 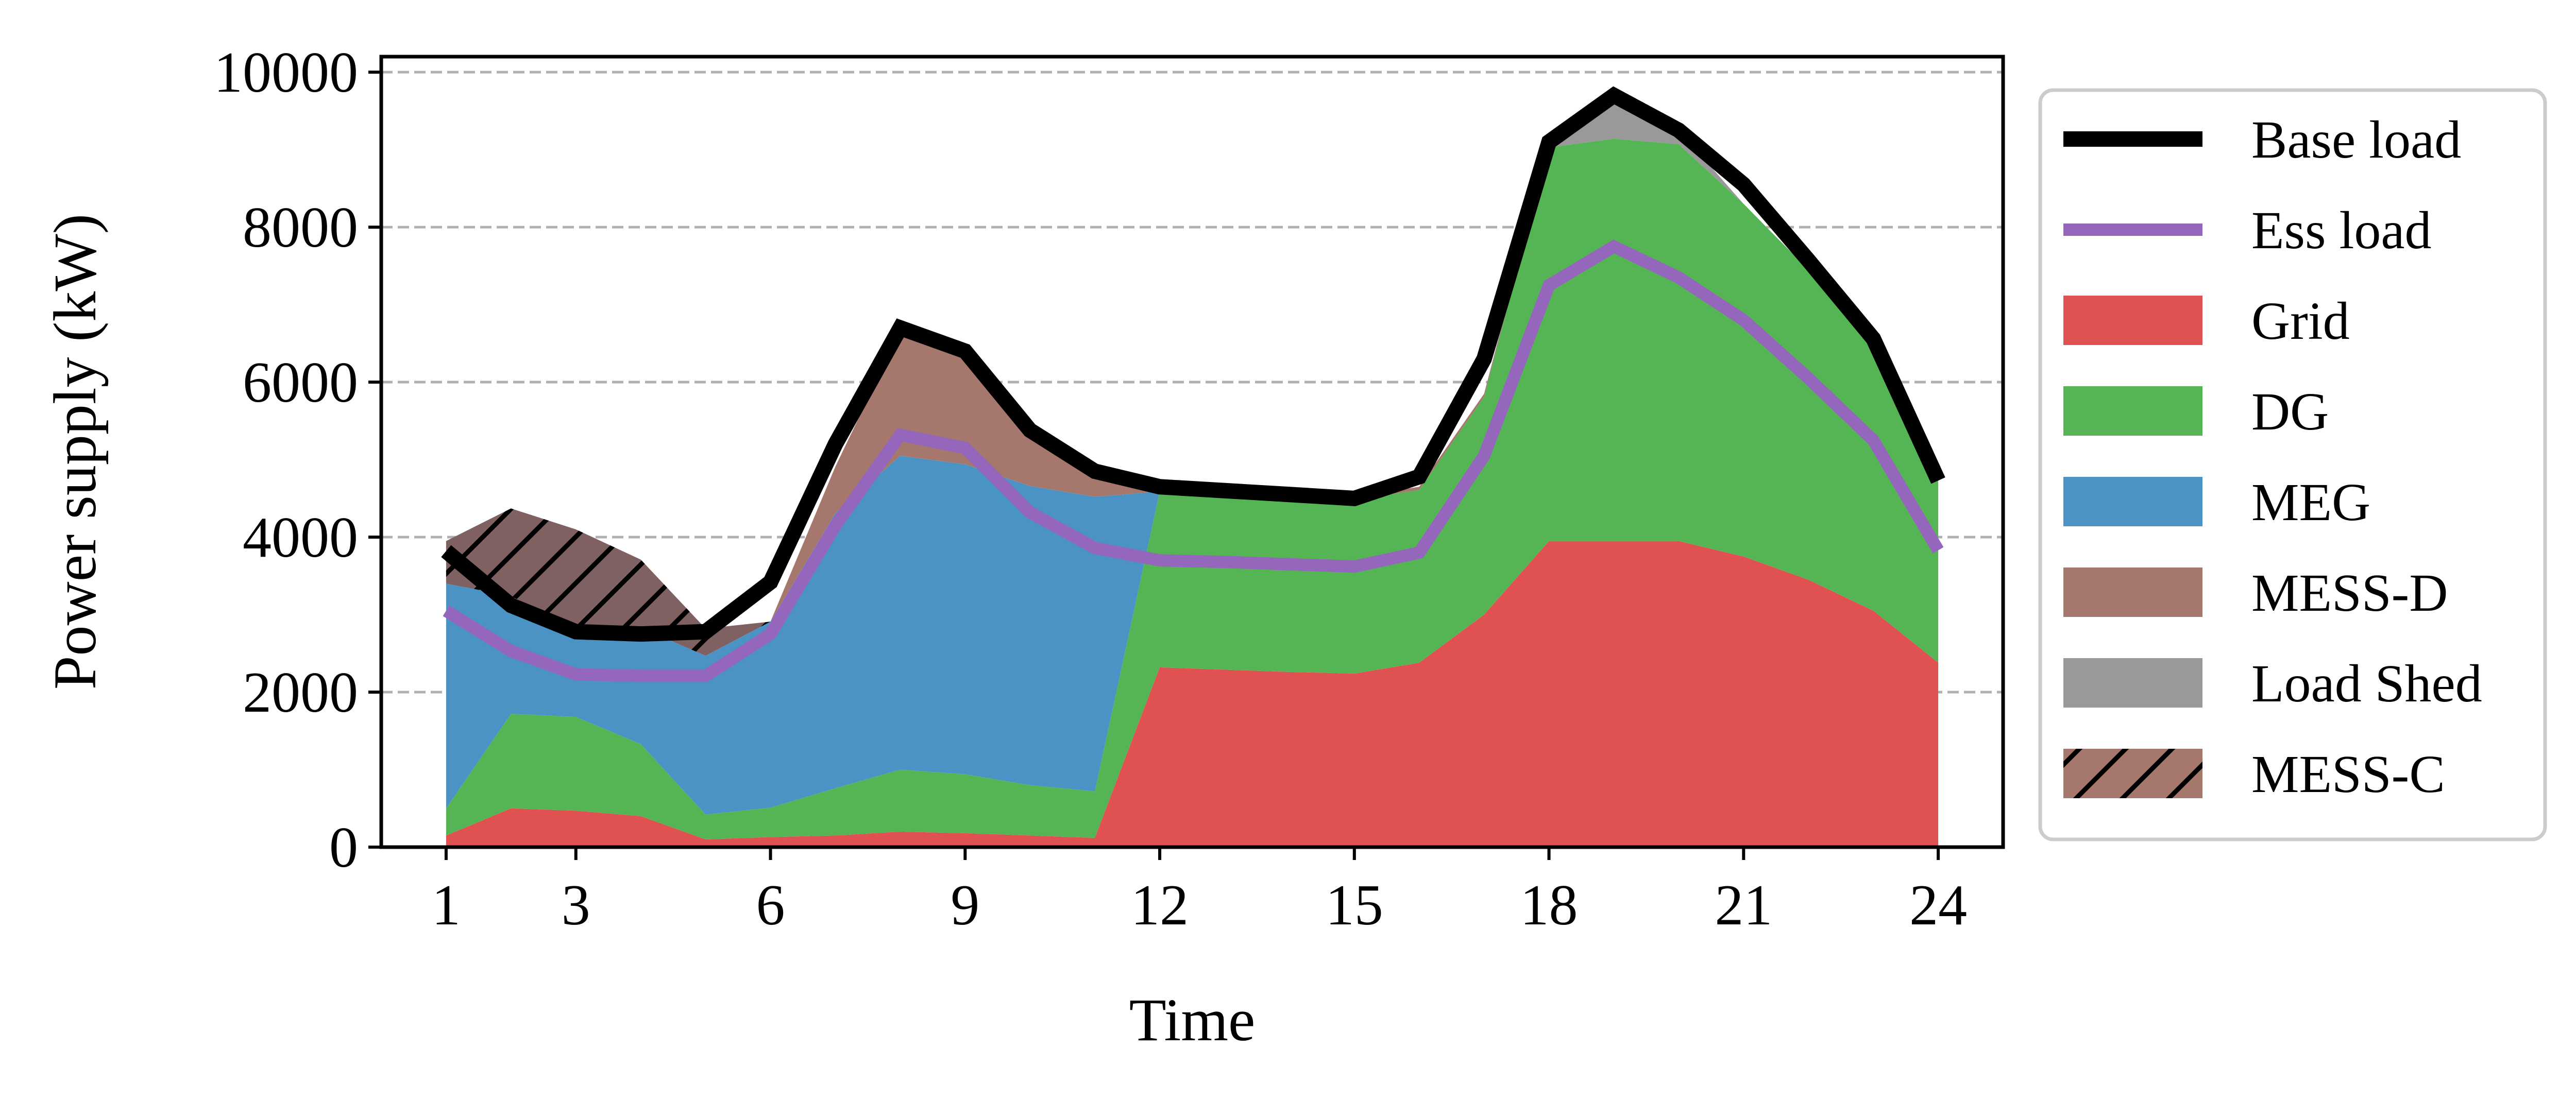 What do you see at coordinates (2341, 230) in the screenshot?
I see `legend-label-ess-load: Ess load` at bounding box center [2341, 230].